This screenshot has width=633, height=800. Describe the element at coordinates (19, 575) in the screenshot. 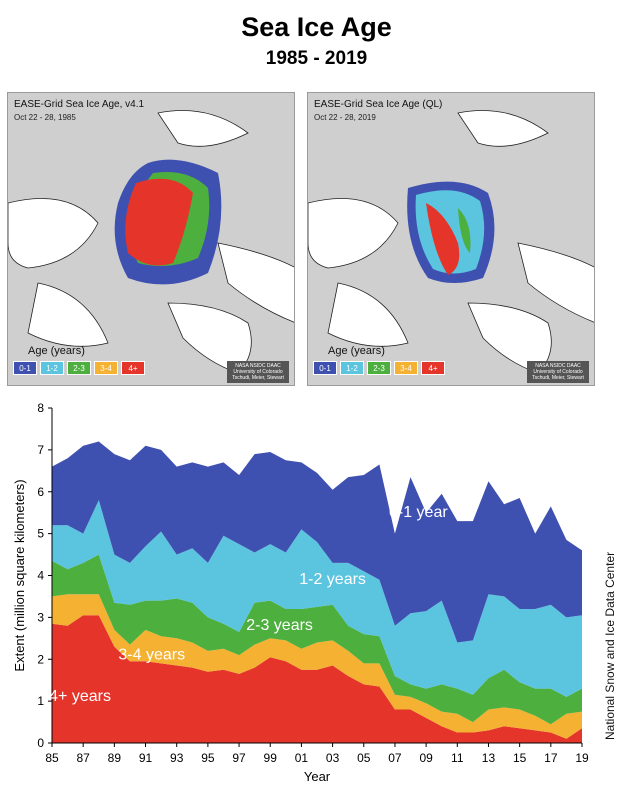

I see `y-axis-label: Extent (million square kilometers)` at that location.